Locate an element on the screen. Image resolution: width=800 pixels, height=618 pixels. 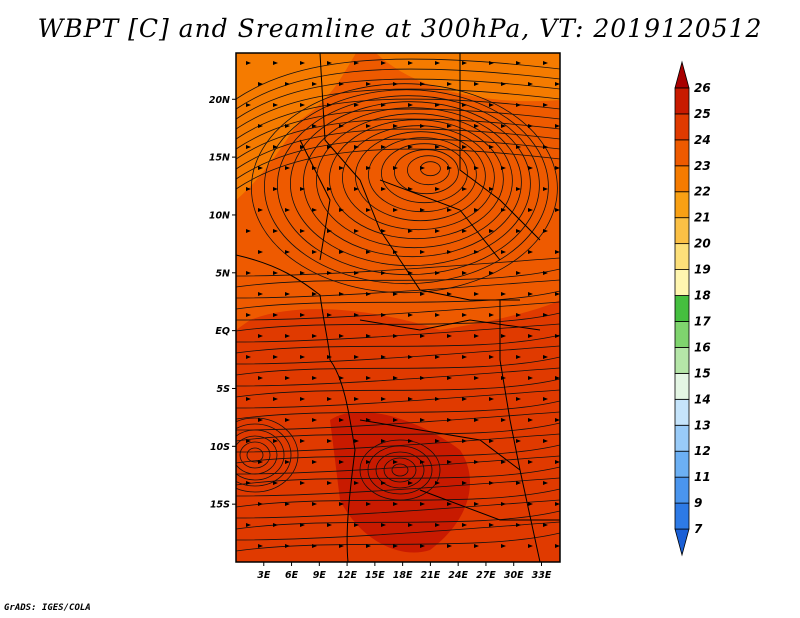
colorbar-label: 17 is located at coordinates (702, 321).